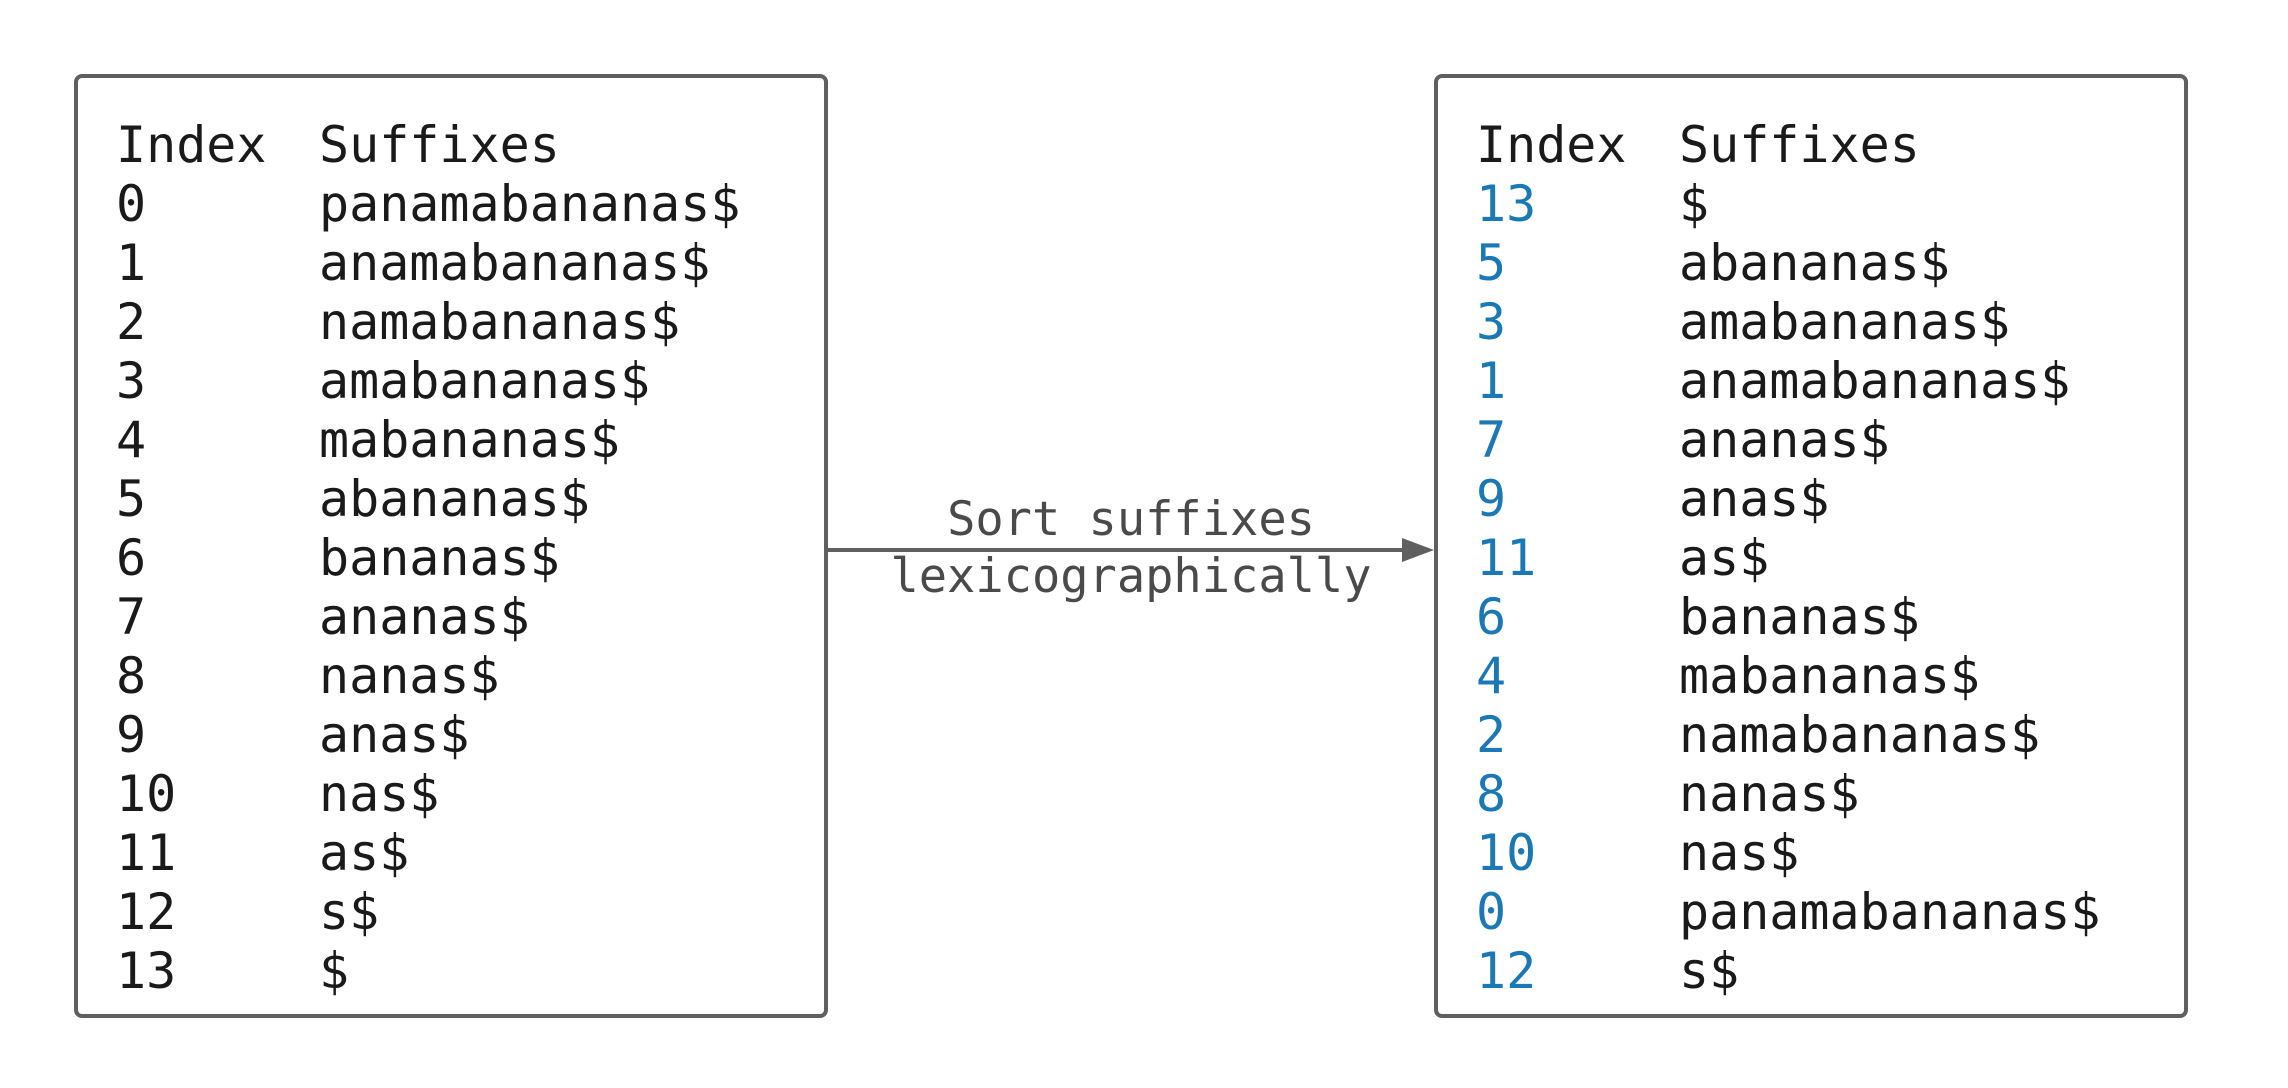 The height and width of the screenshot is (1088, 2288). Describe the element at coordinates (1131, 576) in the screenshot. I see `arrow-label-line2: lexicographically` at that location.